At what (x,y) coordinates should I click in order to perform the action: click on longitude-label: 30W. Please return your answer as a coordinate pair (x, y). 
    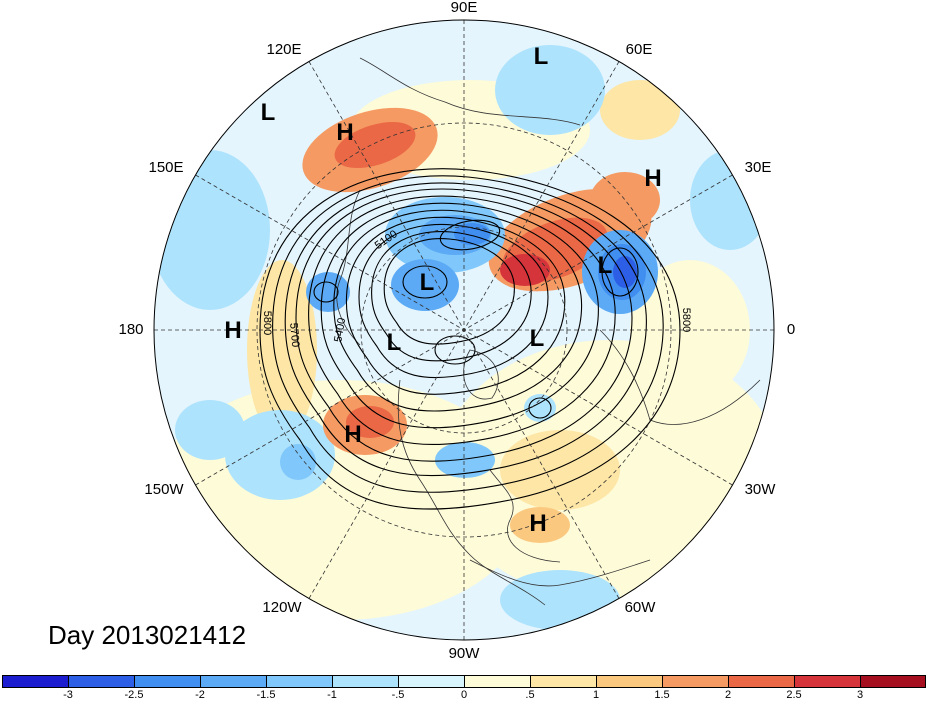
    Looking at the image, I should click on (760, 489).